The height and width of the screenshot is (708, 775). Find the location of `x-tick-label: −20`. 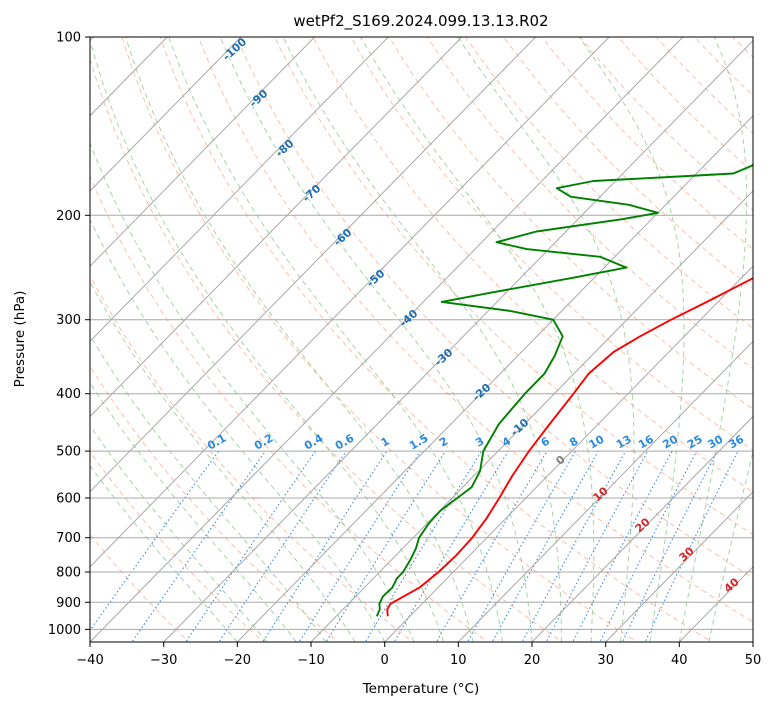

x-tick-label: −20 is located at coordinates (237, 660).